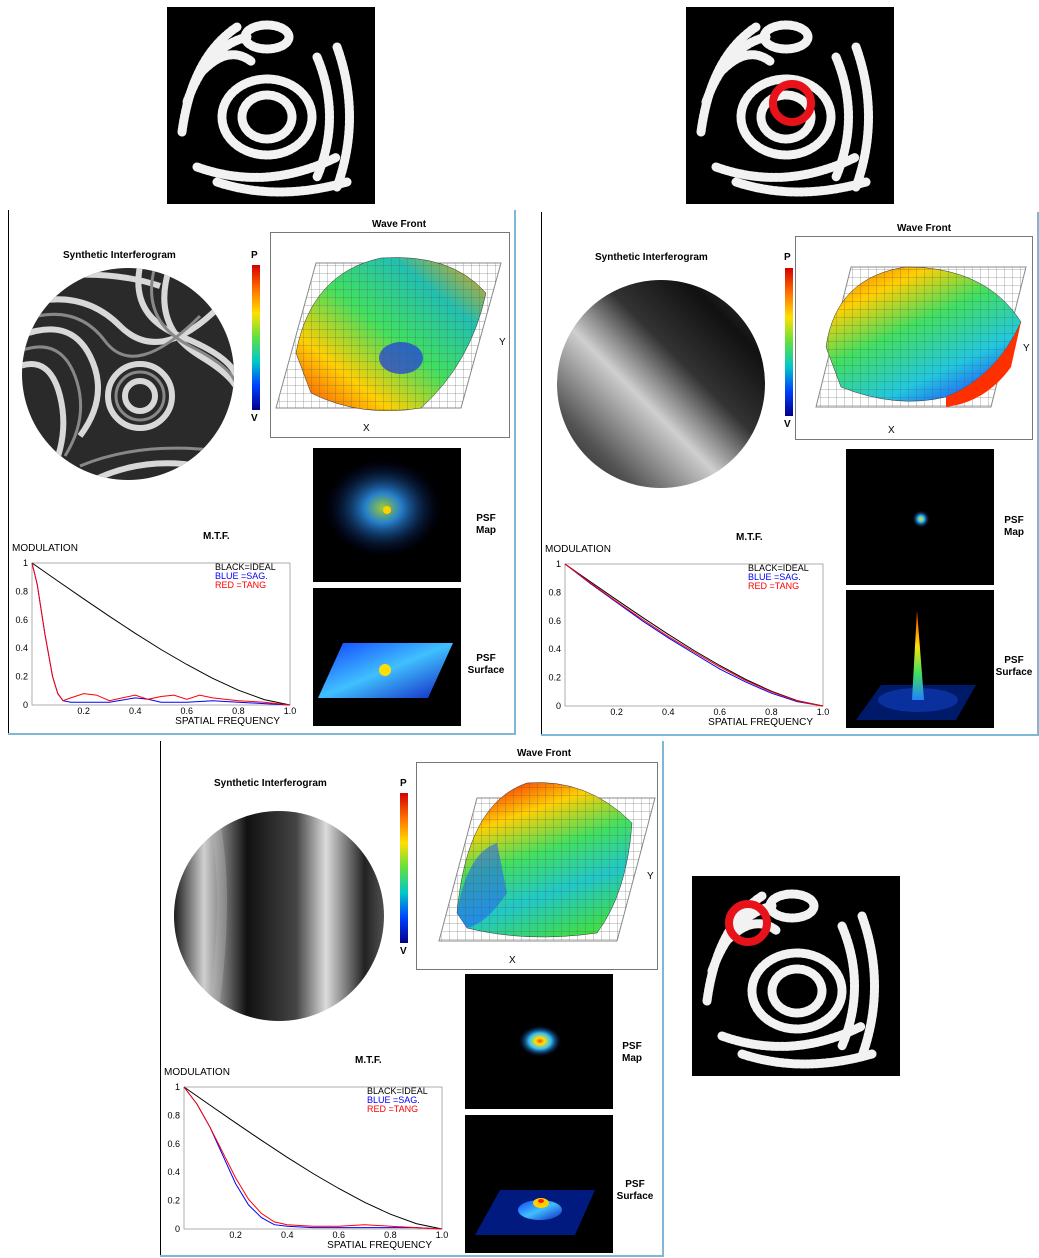 Image resolution: width=1039 pixels, height=1258 pixels. Describe the element at coordinates (635, 1190) in the screenshot. I see `psf-surface-label: PSF Surface` at that location.